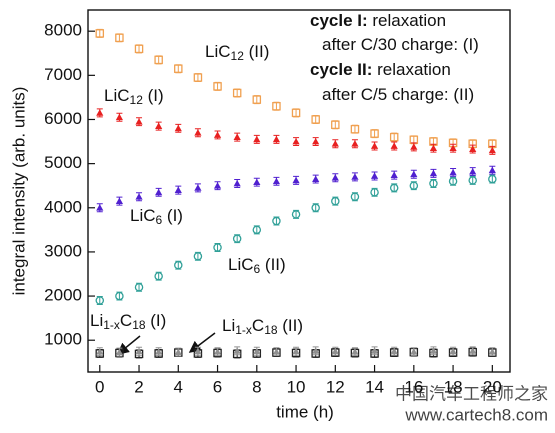  What do you see at coordinates (63, 295) in the screenshot?
I see `y-tick-label: 2000` at bounding box center [63, 295].